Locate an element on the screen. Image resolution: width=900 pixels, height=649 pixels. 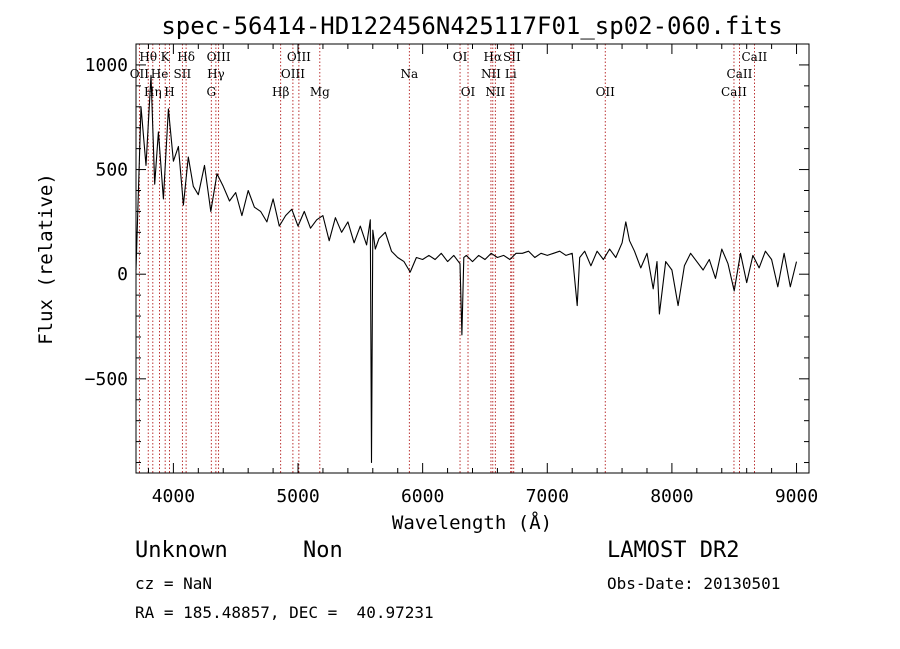
line-marker-label: Hθ is located at coordinates (148, 57).